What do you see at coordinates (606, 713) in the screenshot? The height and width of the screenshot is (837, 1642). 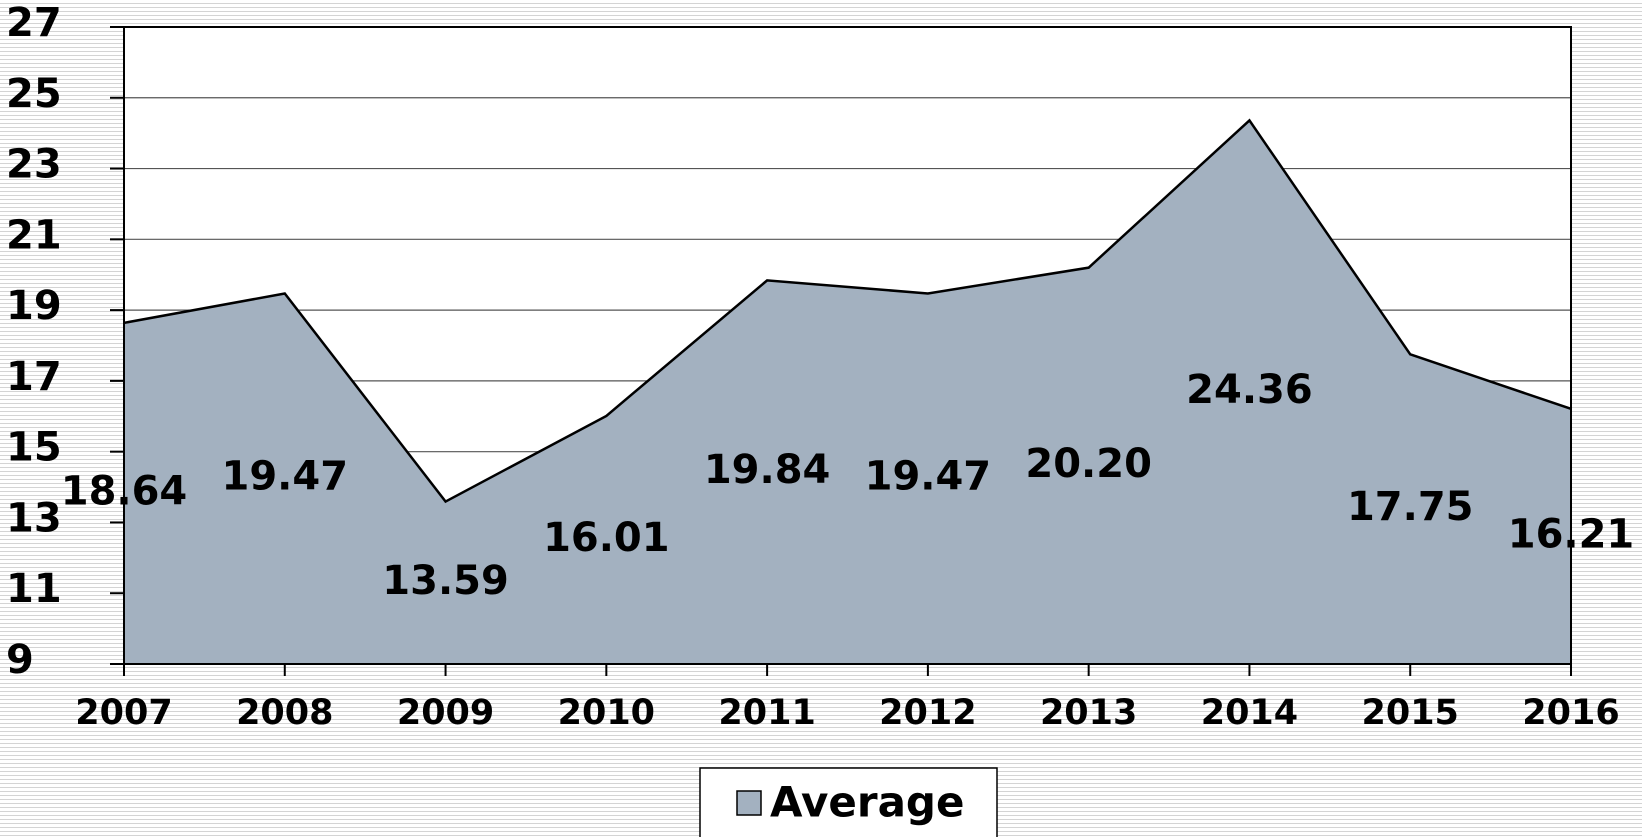 I see `x-tick-label: 2010` at bounding box center [606, 713].